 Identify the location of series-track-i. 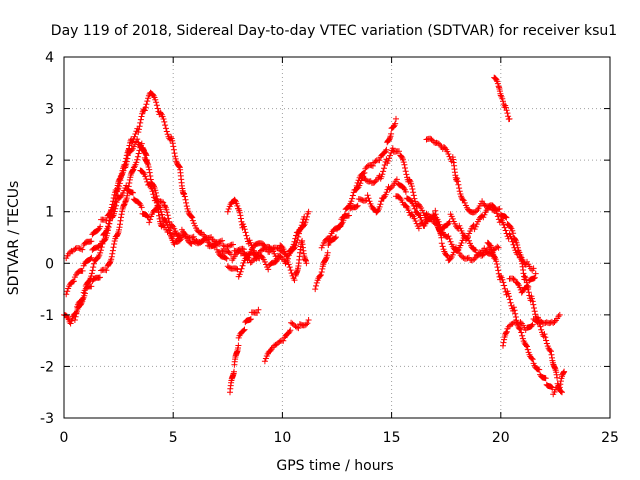
(407, 219).